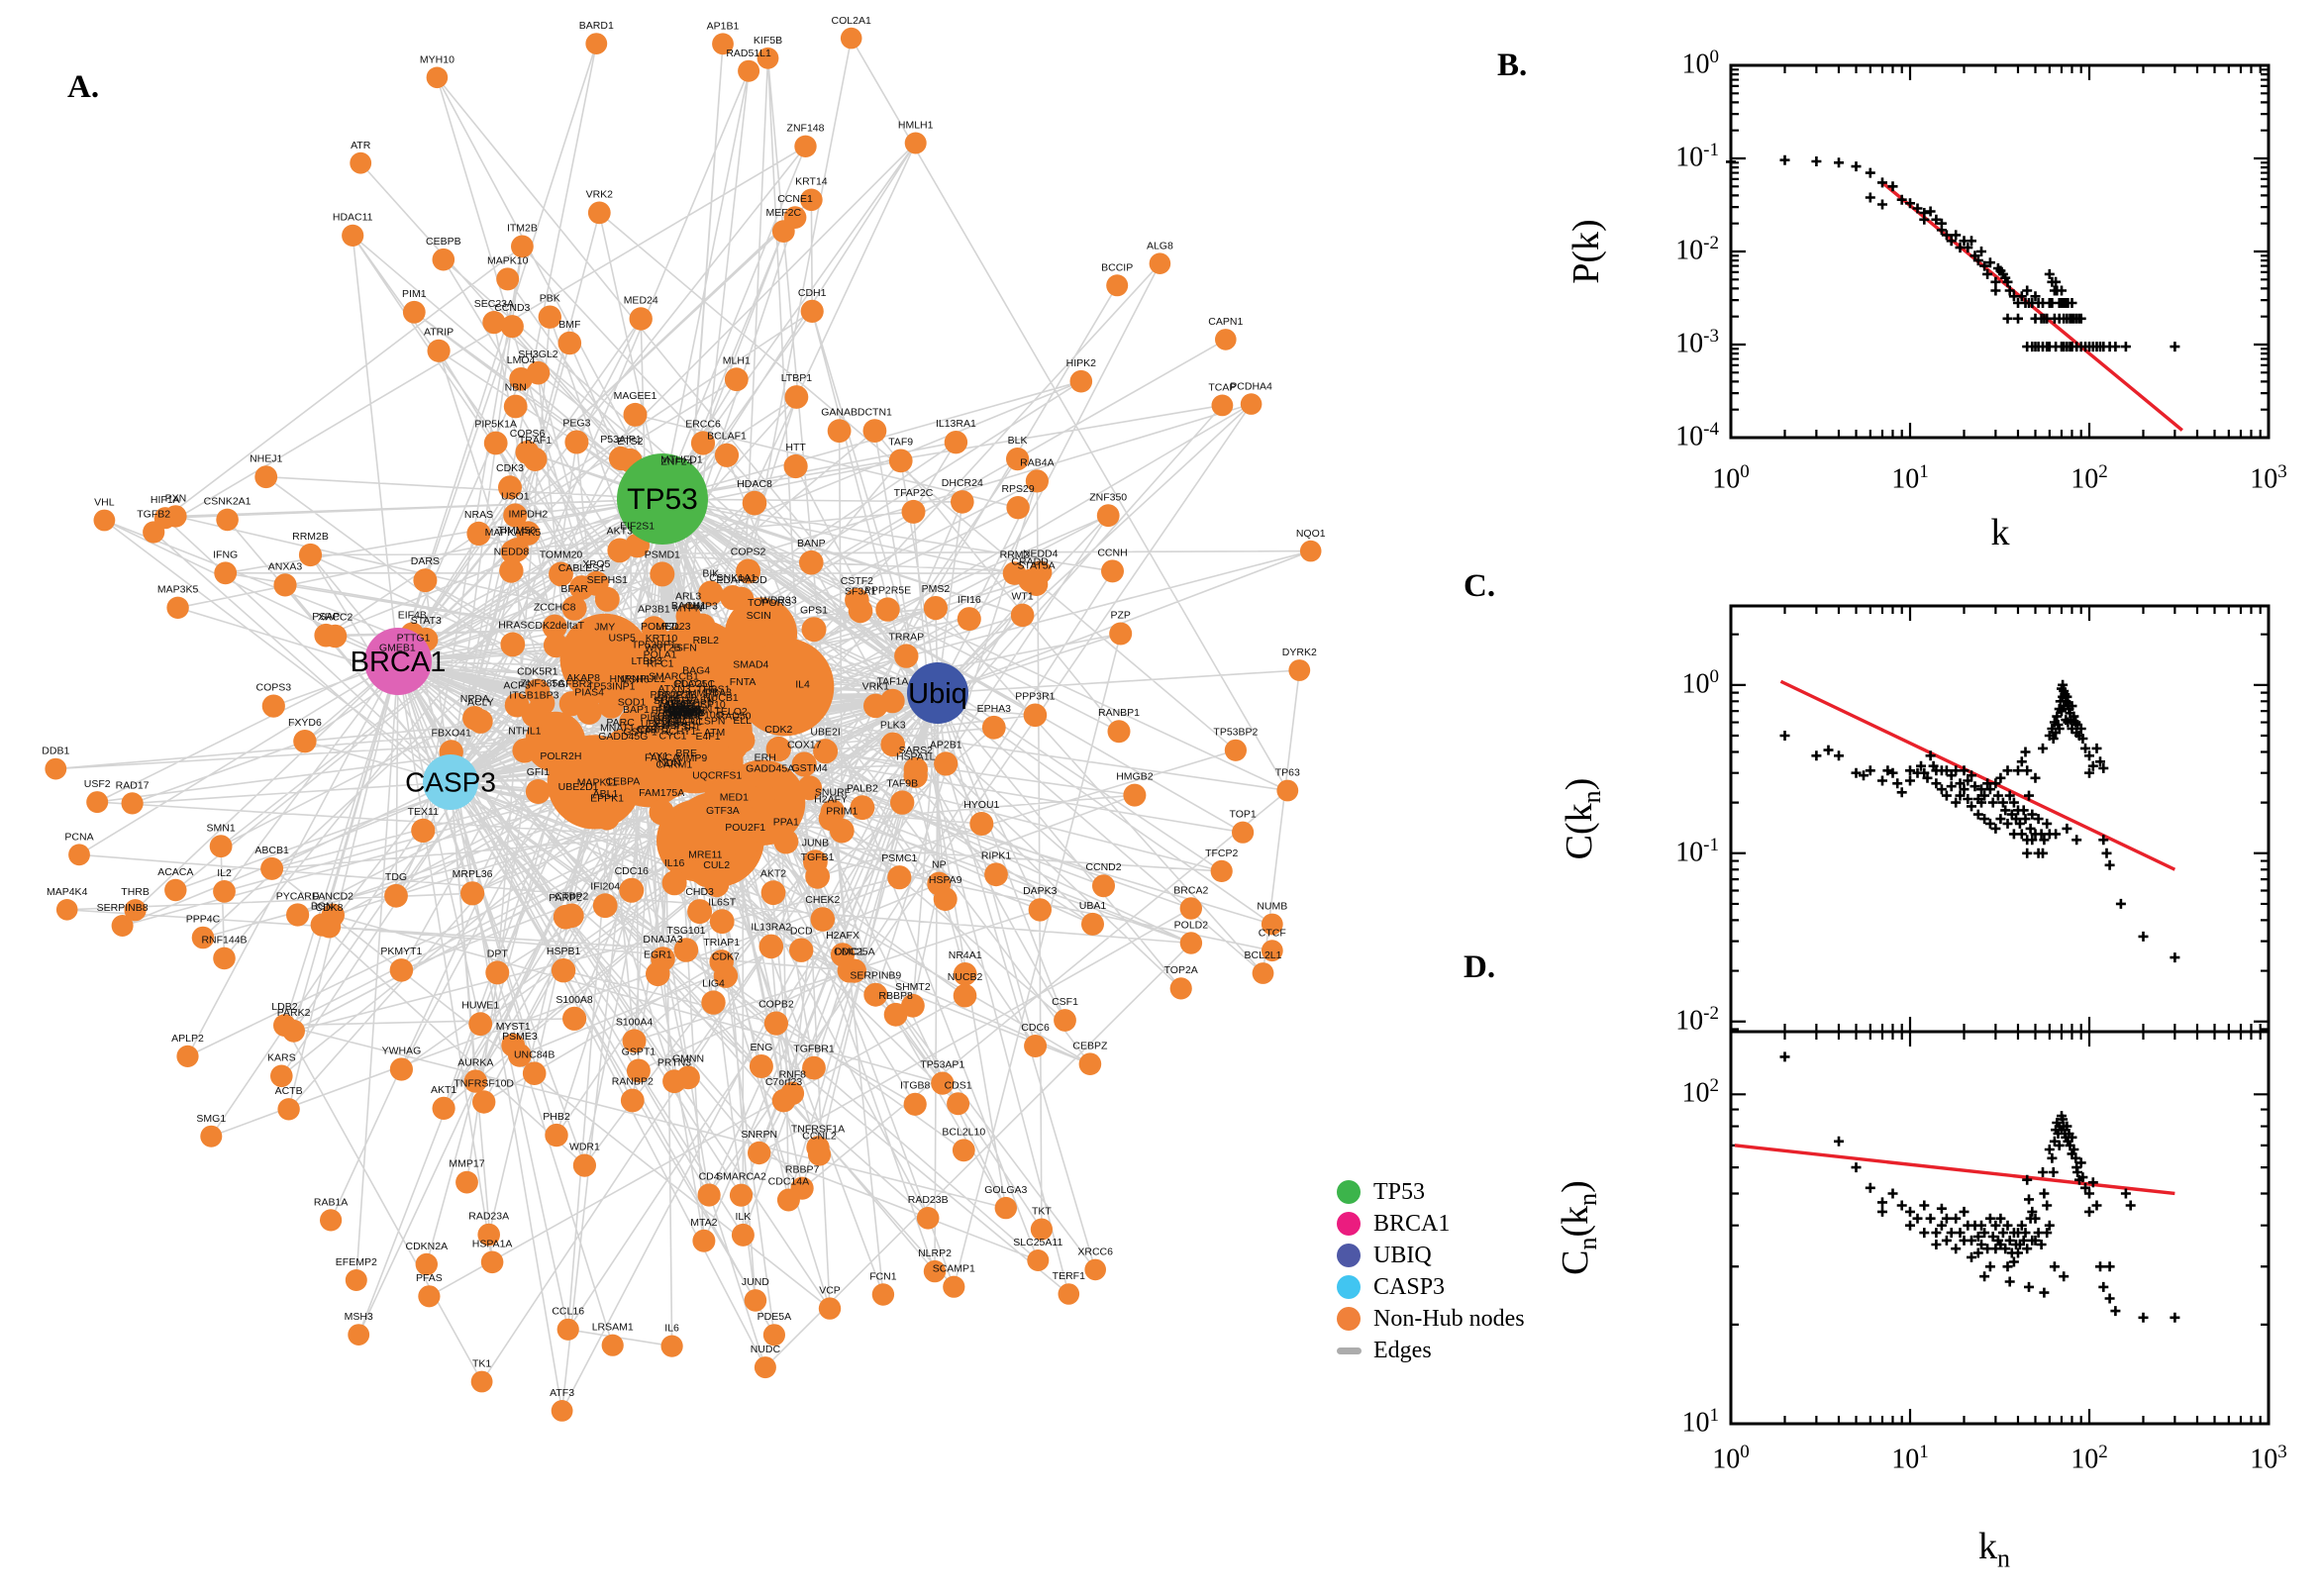  Describe the element at coordinates (916, 126) in the screenshot. I see `network-node-label: HMLH1` at that location.